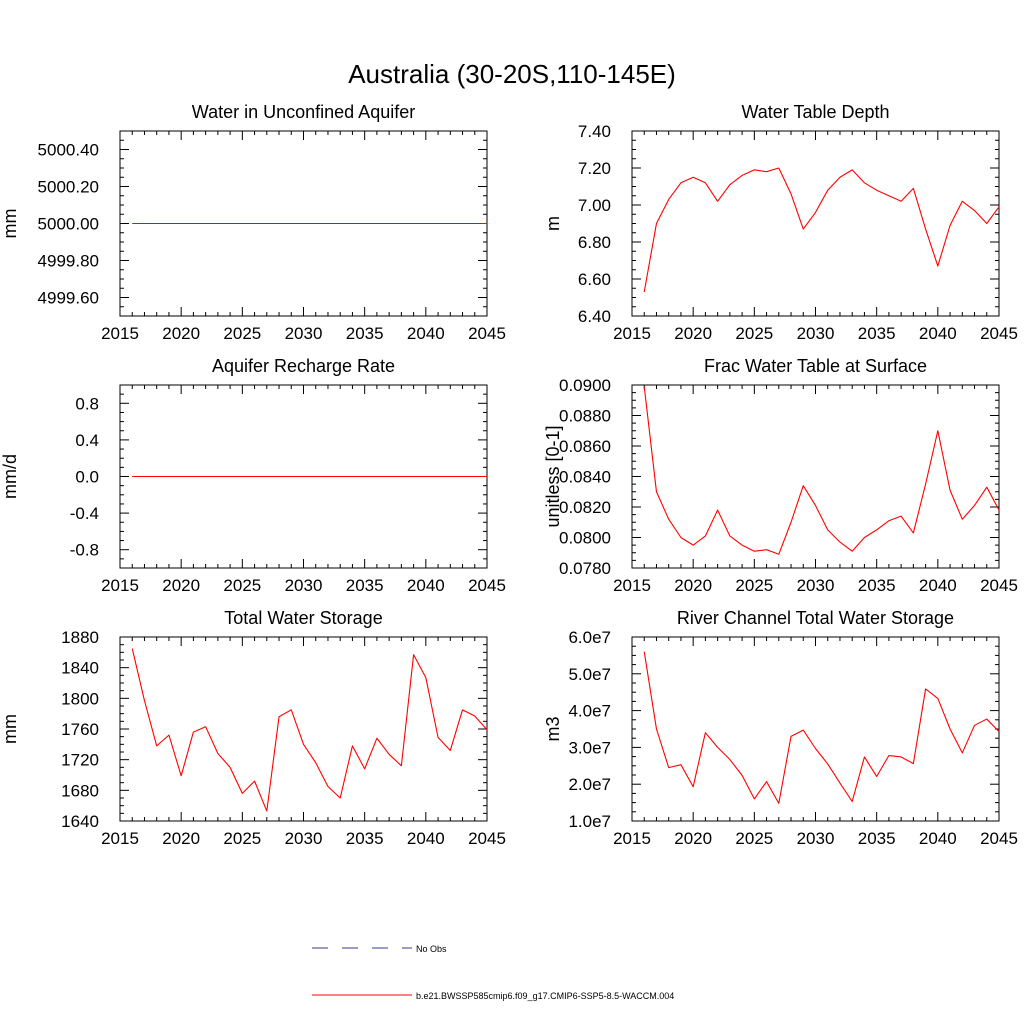 This screenshot has height=1024, width=1024. I want to click on y-axis-label: m3, so click(553, 728).